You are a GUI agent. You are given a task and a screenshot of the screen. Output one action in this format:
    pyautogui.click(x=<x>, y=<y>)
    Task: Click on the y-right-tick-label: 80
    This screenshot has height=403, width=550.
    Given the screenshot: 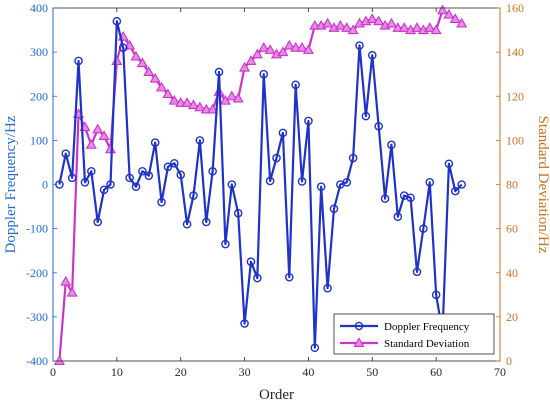 What is the action you would take?
    pyautogui.click(x=512, y=185)
    